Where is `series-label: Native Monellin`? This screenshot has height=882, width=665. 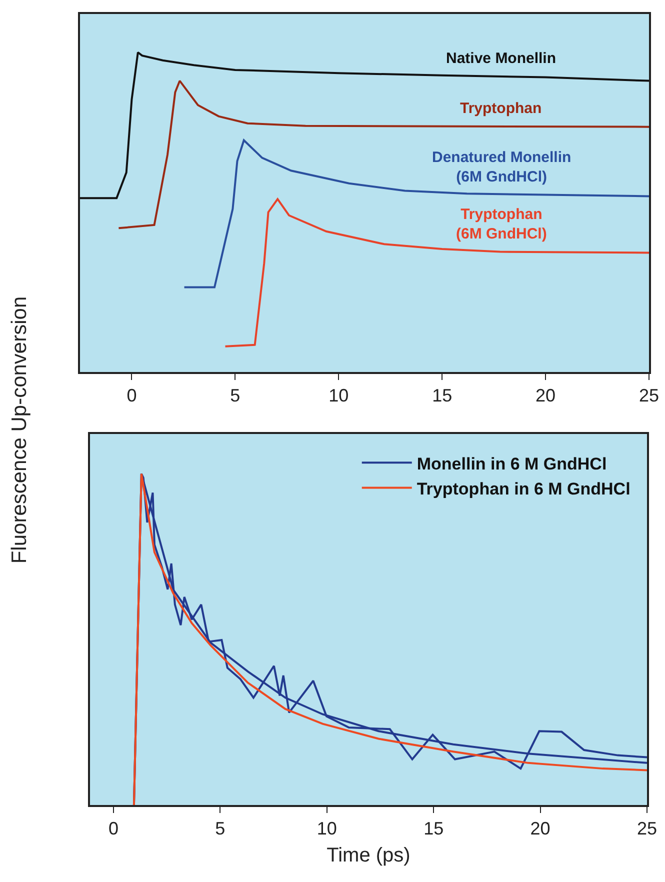
series-label: Native Monellin is located at coordinates (501, 58).